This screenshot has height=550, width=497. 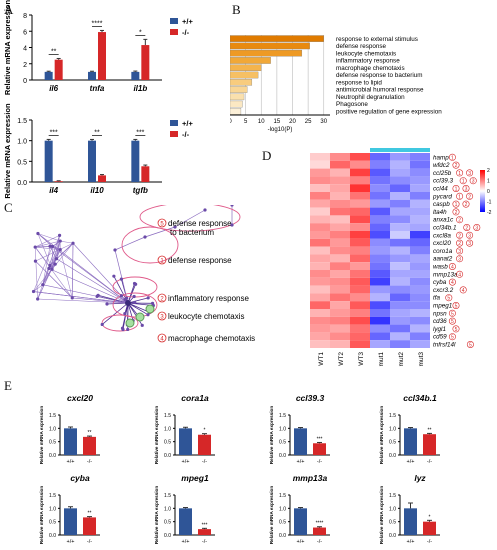 What do you see at coordinates (452, 283) in the screenshot?
I see `row-tag: 4` at bounding box center [452, 283].